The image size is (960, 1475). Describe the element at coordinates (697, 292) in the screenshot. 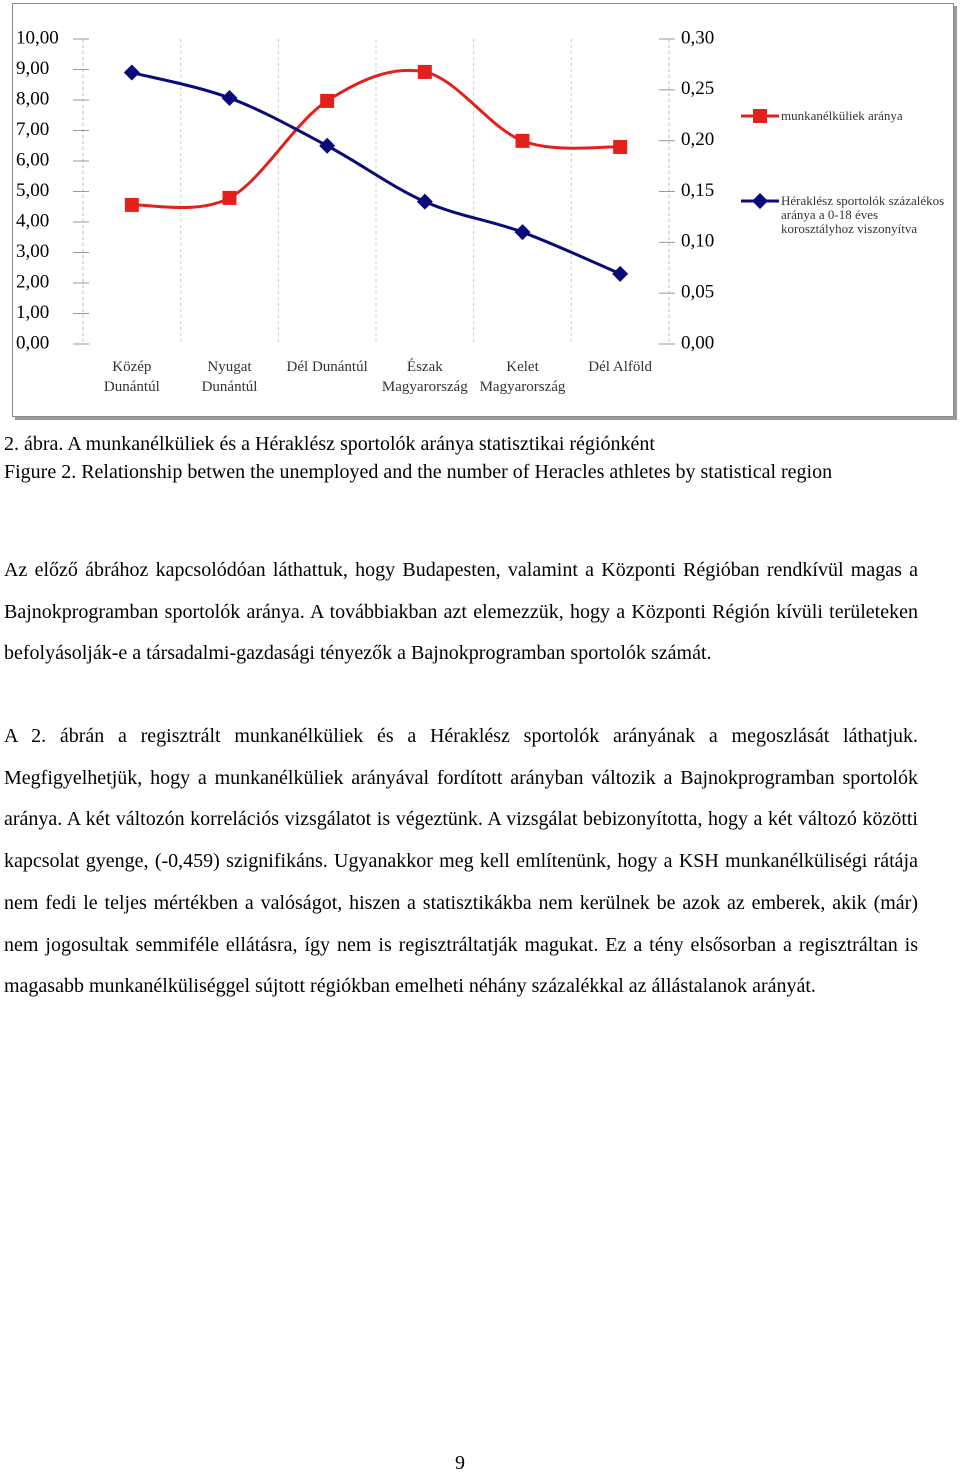

I see `y2-tick-label: 0,05` at that location.